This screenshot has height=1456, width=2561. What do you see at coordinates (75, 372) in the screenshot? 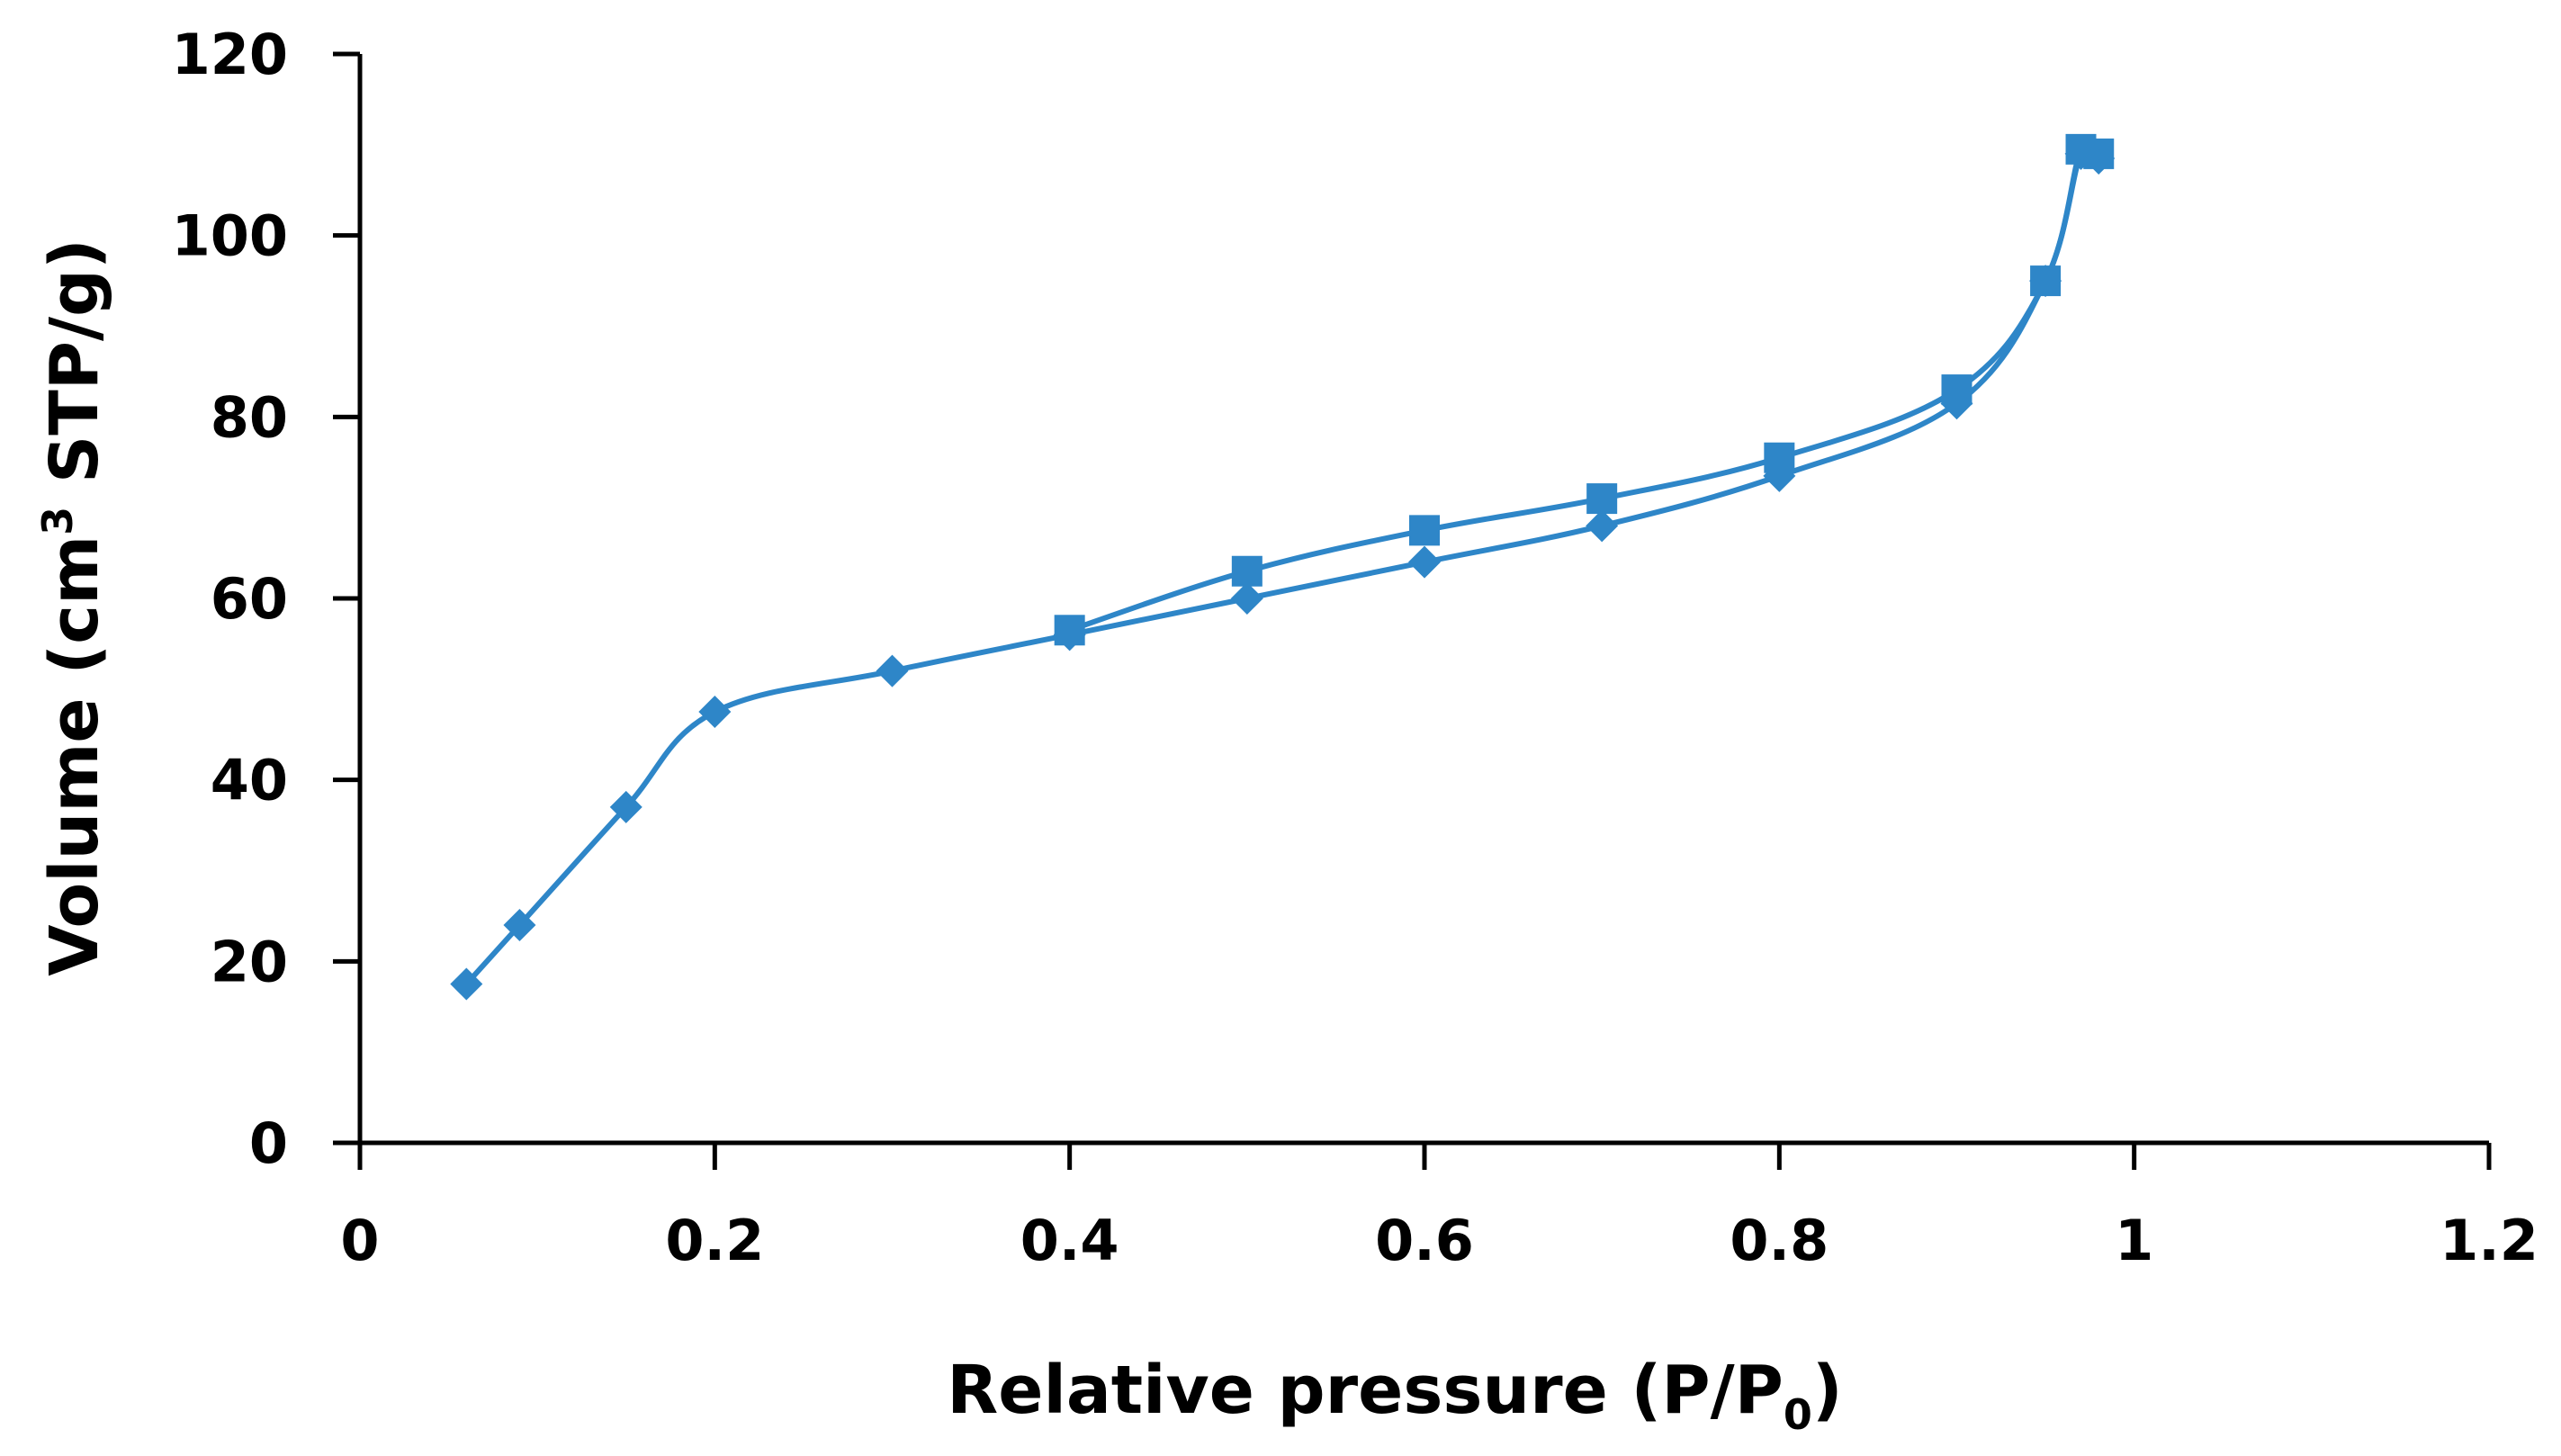
I see `y-axis-title-tail: STP/g)` at bounding box center [75, 372].